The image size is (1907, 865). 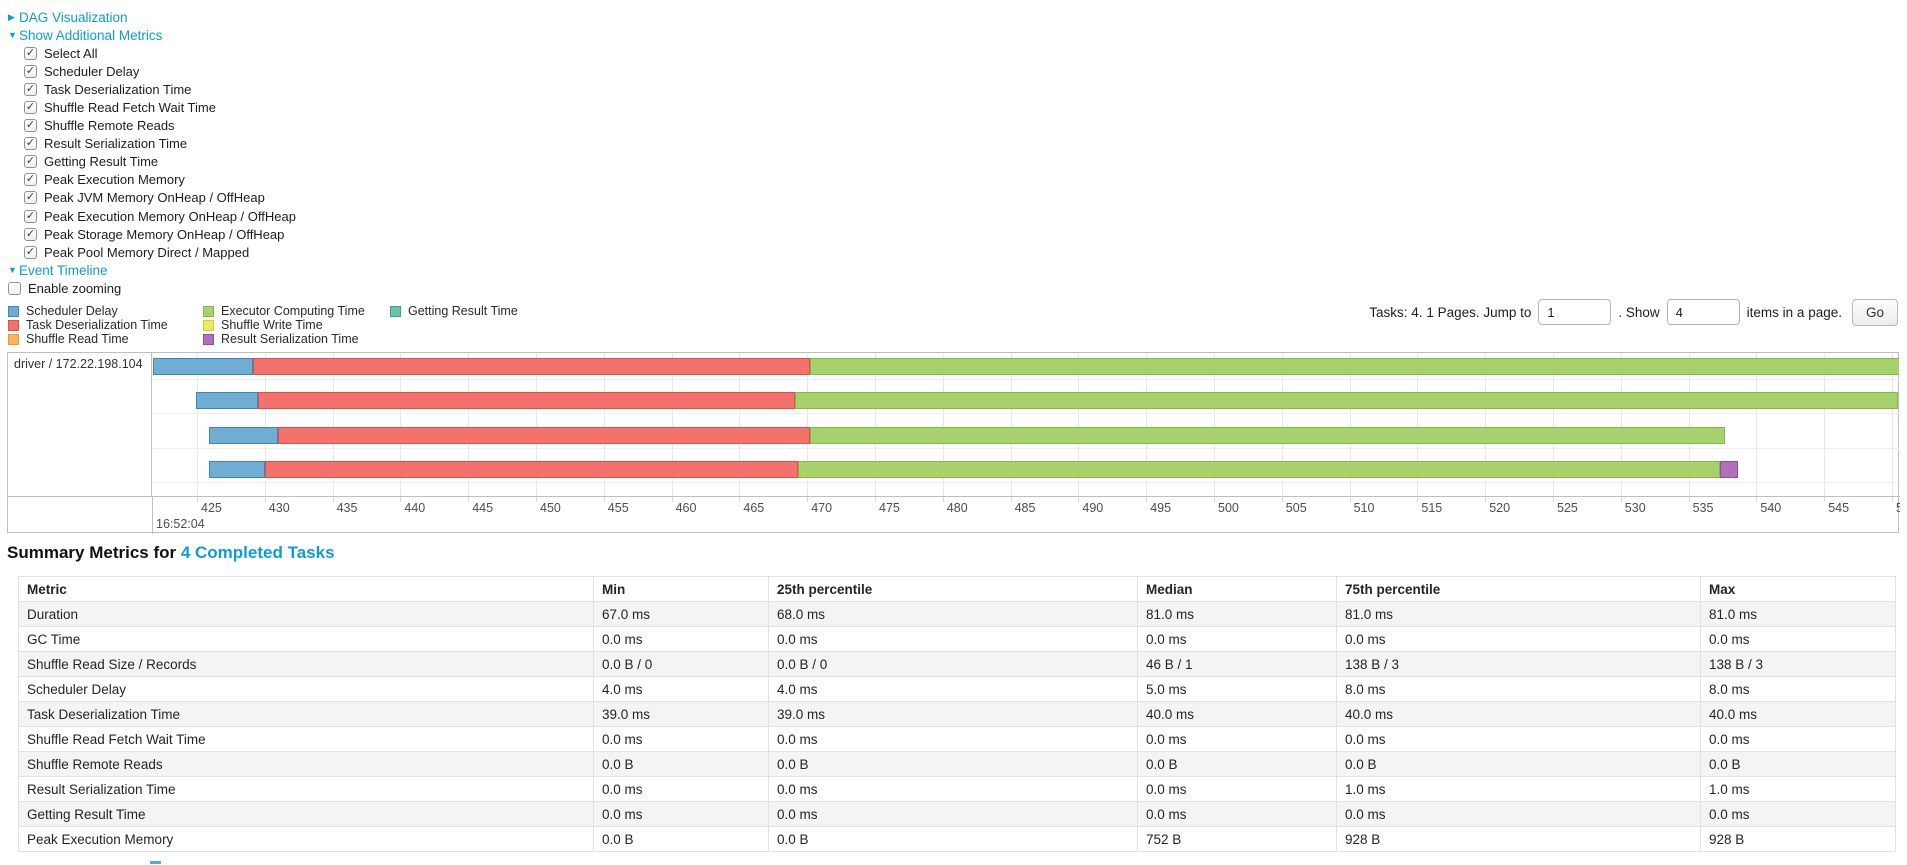 What do you see at coordinates (105, 325) in the screenshot?
I see `legend-item: Task Deserialization Time` at bounding box center [105, 325].